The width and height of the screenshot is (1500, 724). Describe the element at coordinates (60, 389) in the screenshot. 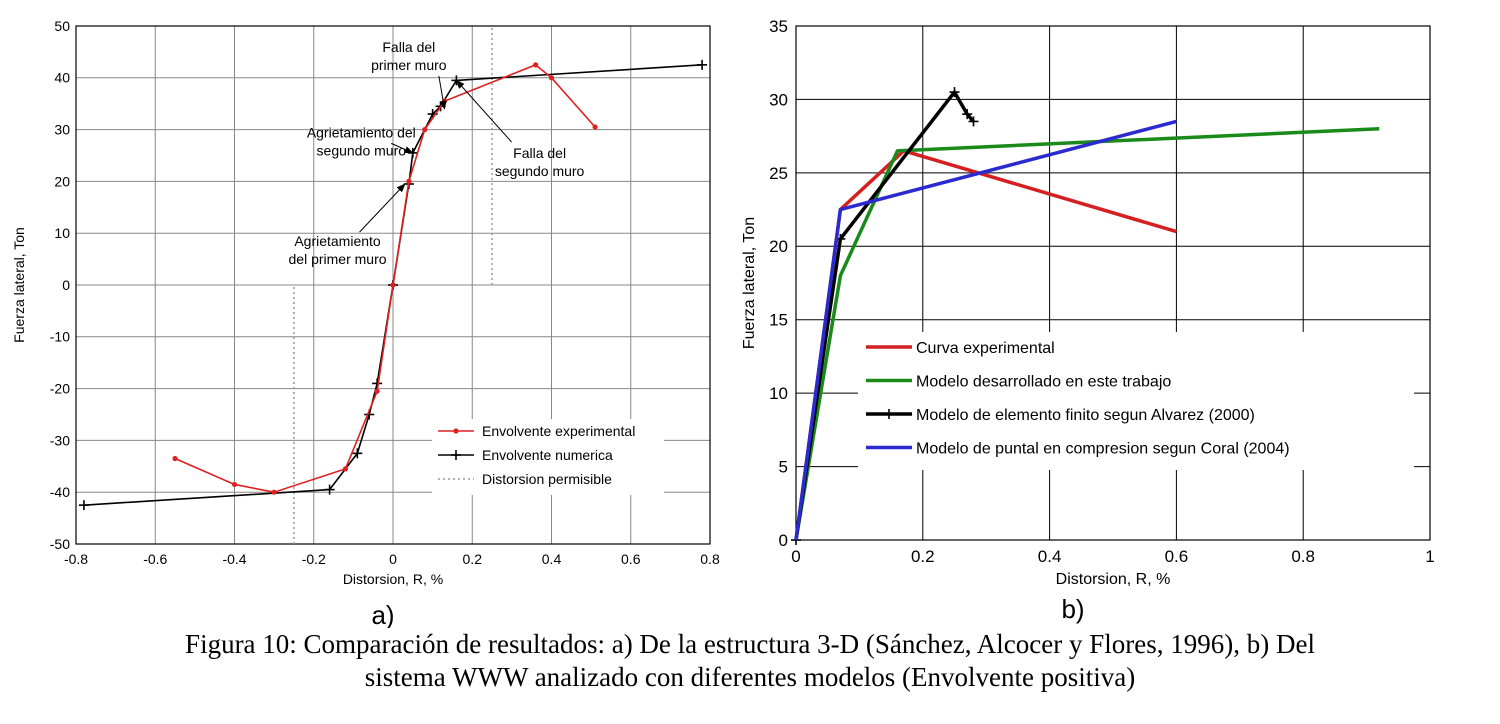

I see `y-tick-label: -20` at that location.